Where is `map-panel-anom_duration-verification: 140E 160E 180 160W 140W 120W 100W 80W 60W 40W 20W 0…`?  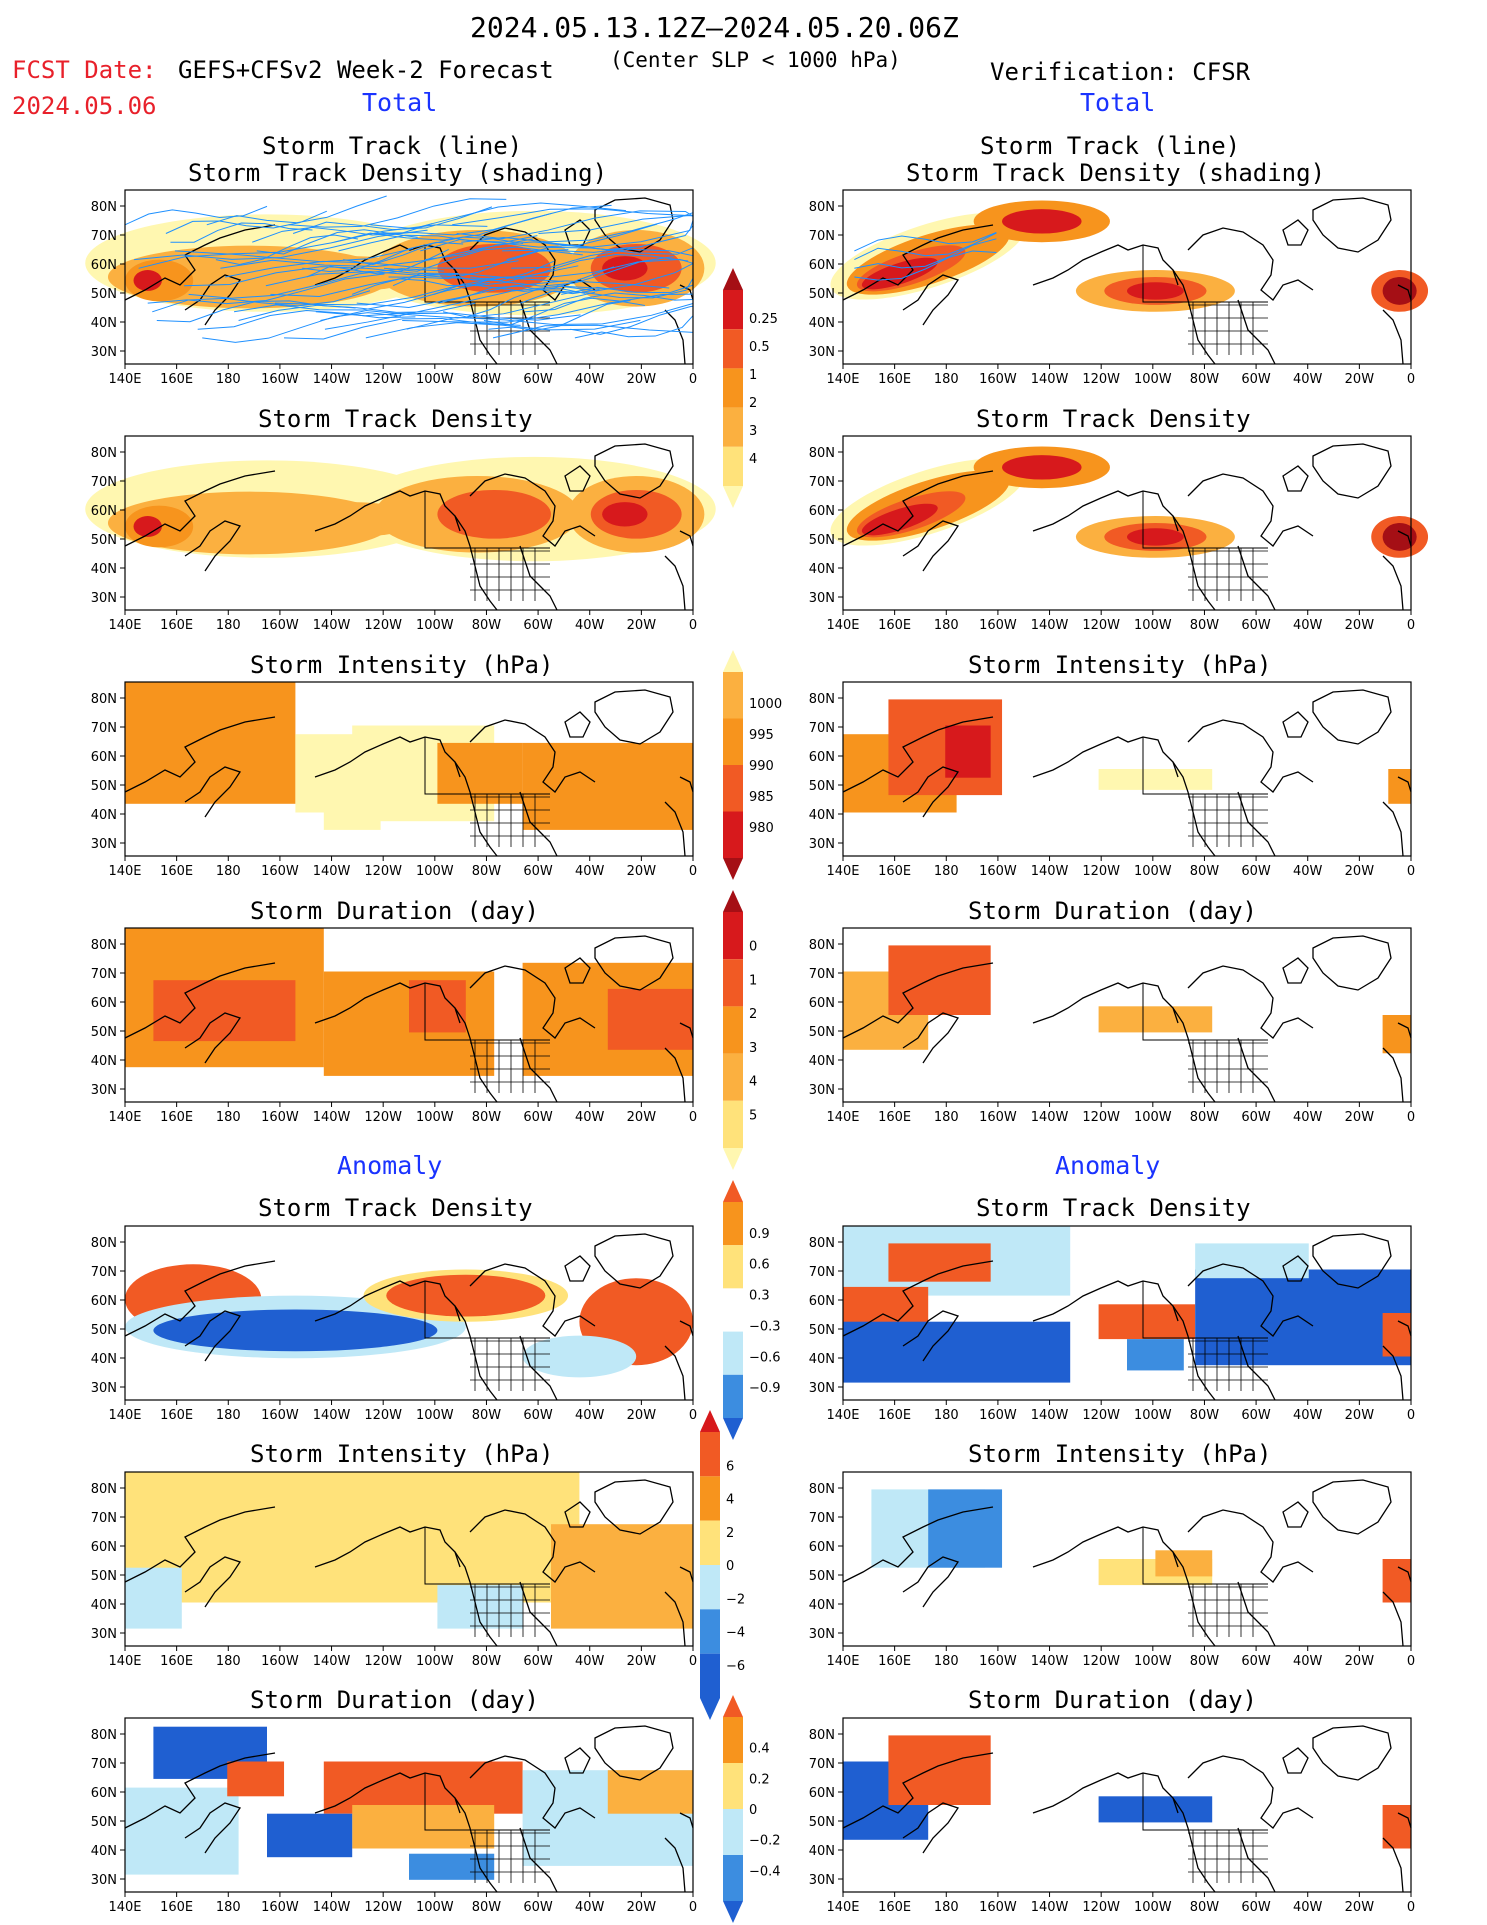
map-panel-anom_duration-verification: 140E 160E 180 160W 140W 120W 100W 80W 60W 40W 20W 0… is located at coordinates (1112, 1816).